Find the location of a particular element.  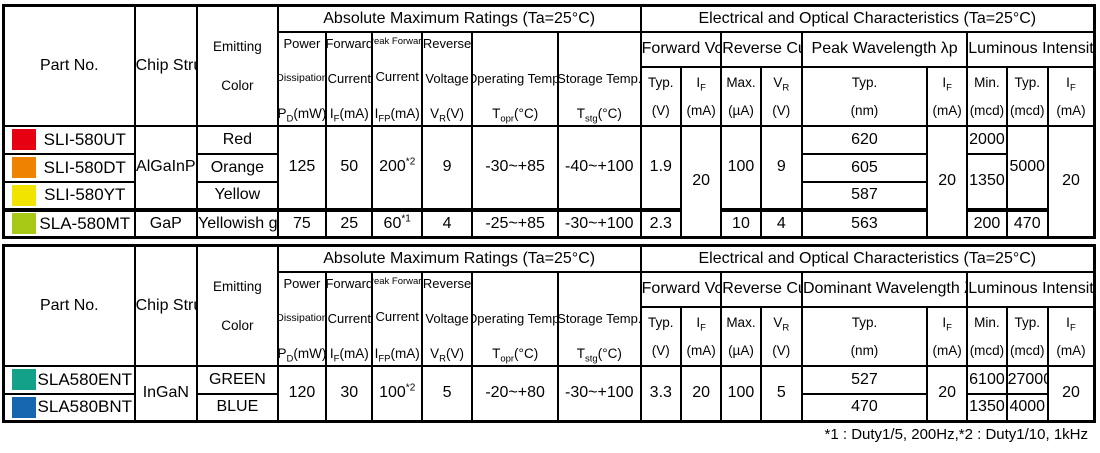

value-vr: 4 is located at coordinates (447, 223).